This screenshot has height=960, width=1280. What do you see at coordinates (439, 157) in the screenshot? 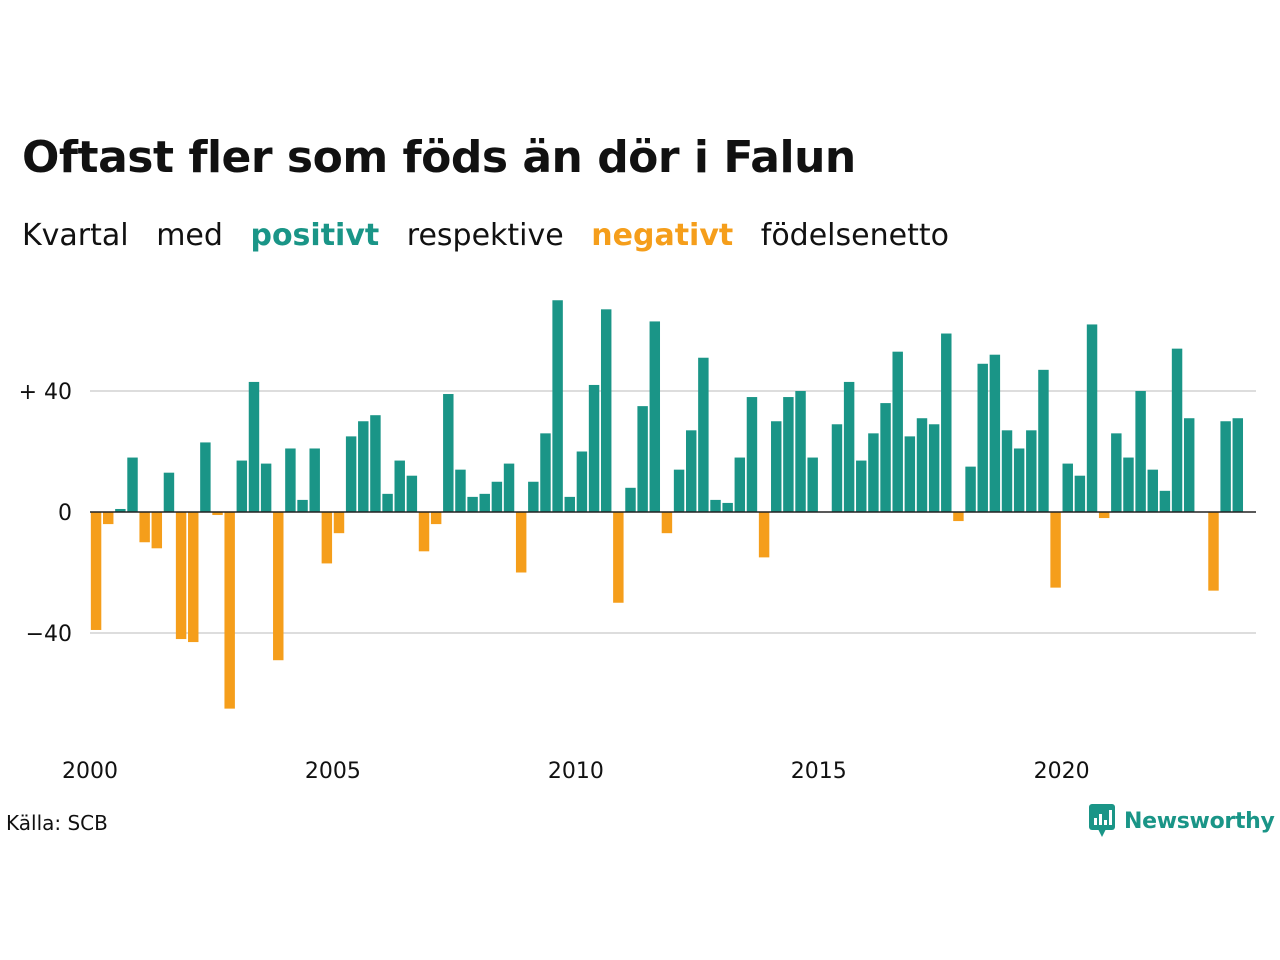
I see `chart-title: Oftast fler som föds än dör i Falun` at bounding box center [439, 157].